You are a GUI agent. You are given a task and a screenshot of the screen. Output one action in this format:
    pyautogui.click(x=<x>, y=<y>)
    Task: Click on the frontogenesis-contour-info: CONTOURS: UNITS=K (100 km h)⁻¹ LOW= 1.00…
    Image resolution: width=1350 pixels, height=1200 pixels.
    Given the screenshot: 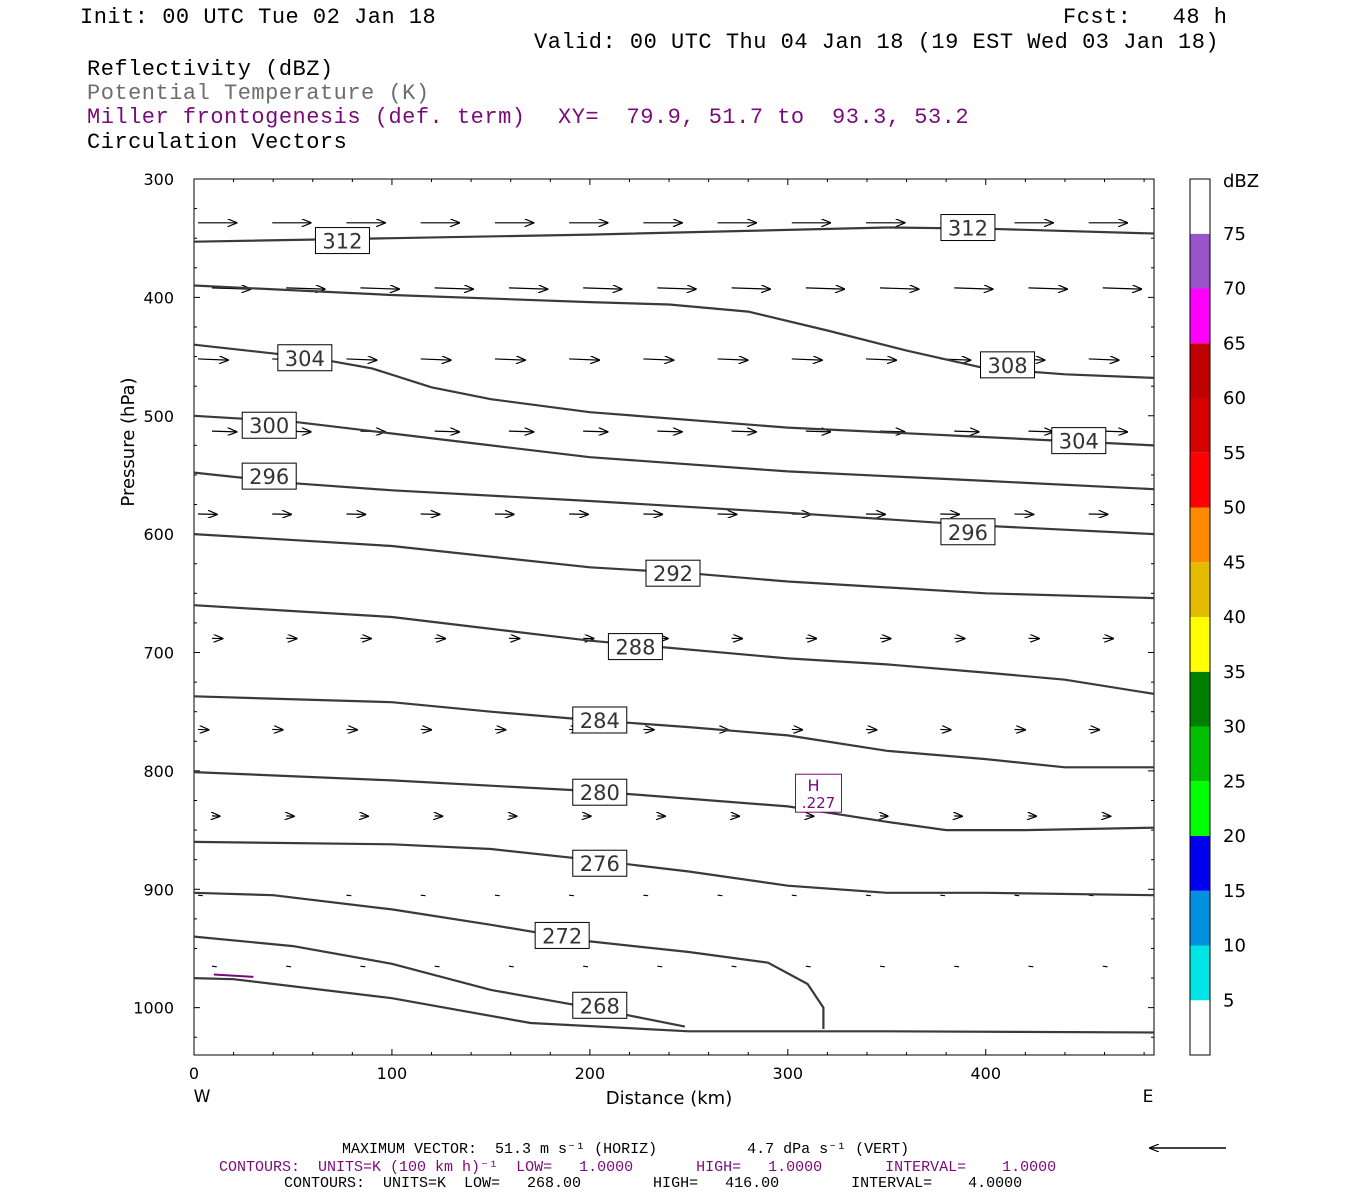 What is the action you would take?
    pyautogui.click(x=638, y=1167)
    